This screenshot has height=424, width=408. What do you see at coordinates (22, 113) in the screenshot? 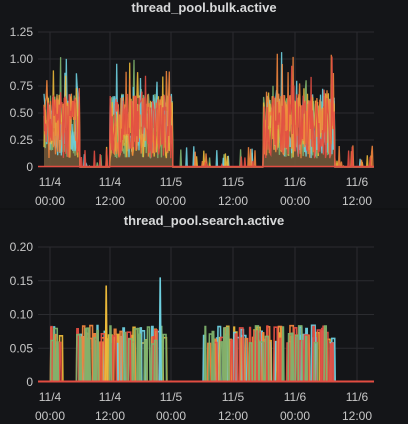
I see `bulk-y-tick: 0.50` at bounding box center [22, 113].